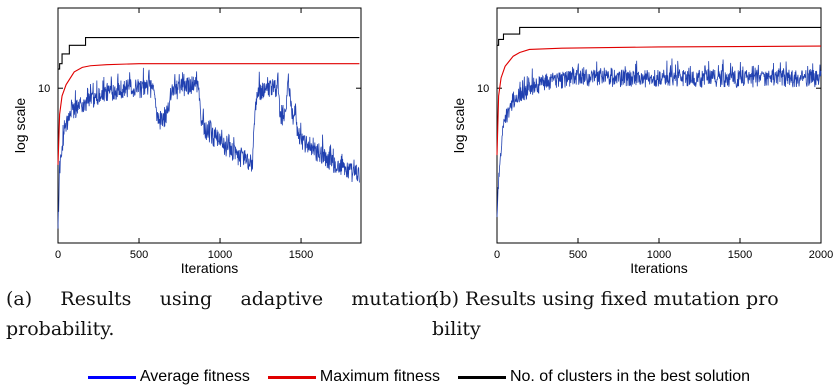  Describe the element at coordinates (60, 329) in the screenshot. I see `caption-a-line2: probability.` at that location.